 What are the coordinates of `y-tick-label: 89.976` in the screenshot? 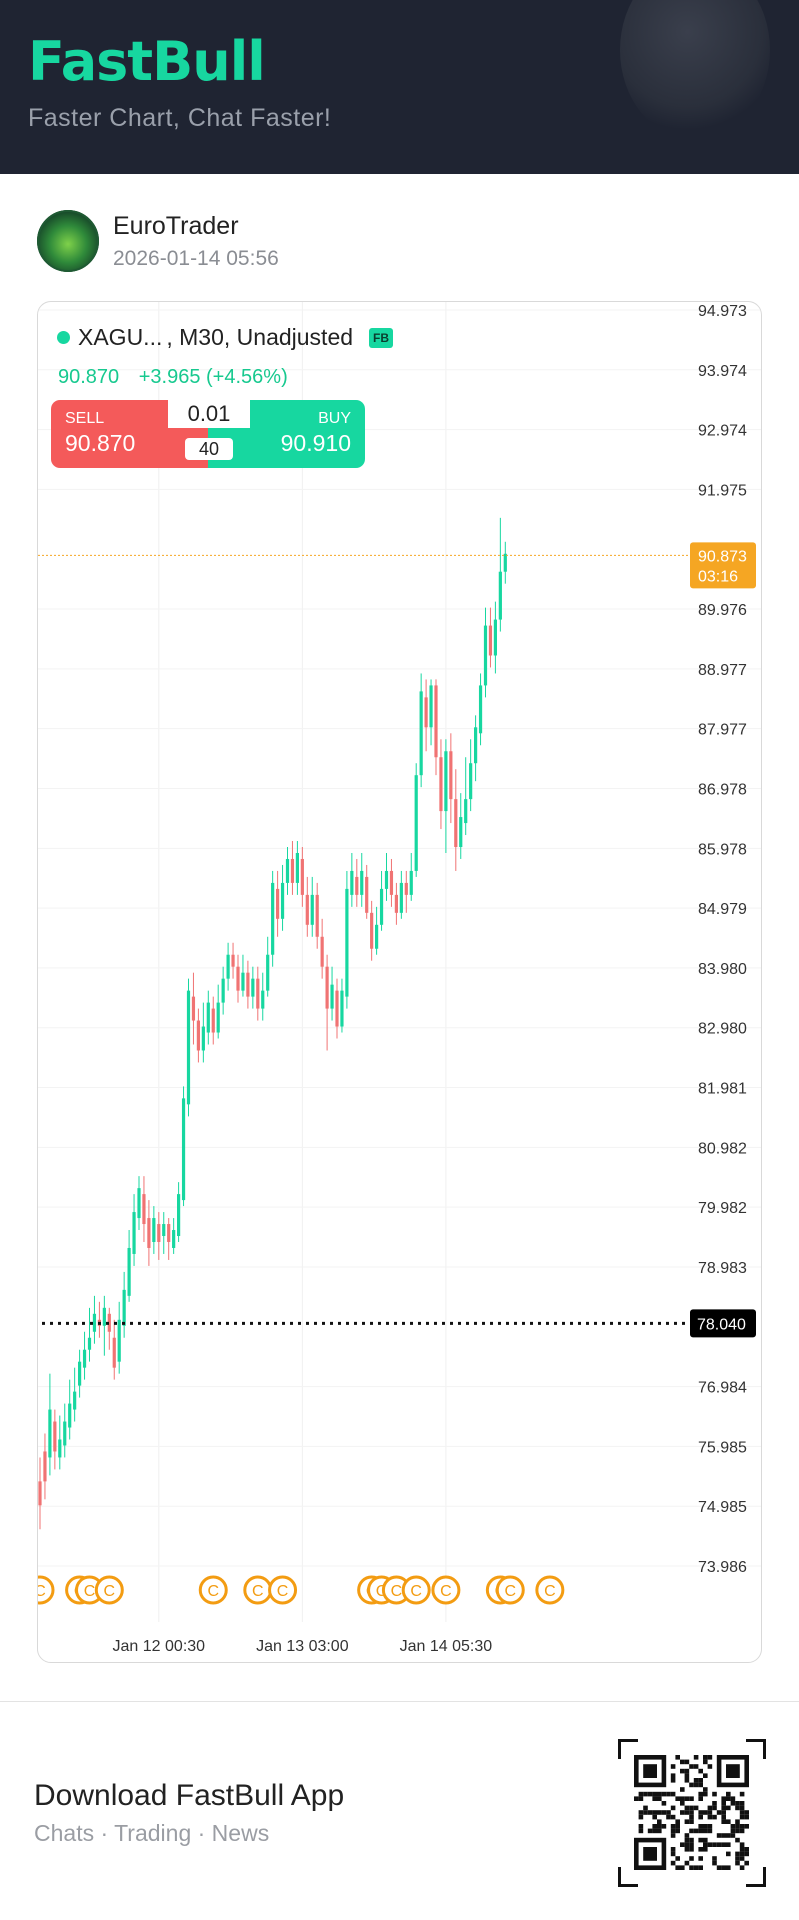 It's located at (722, 610).